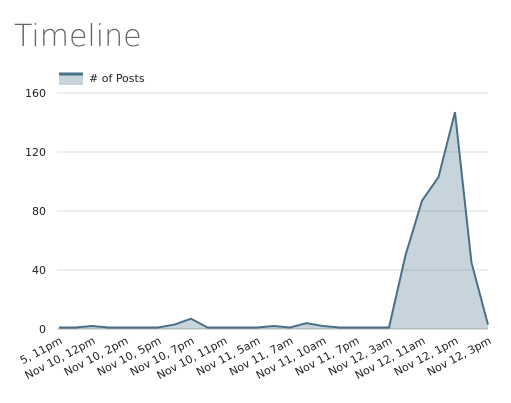 The height and width of the screenshot is (403, 511). I want to click on y-tick-label: 80, so click(39, 211).